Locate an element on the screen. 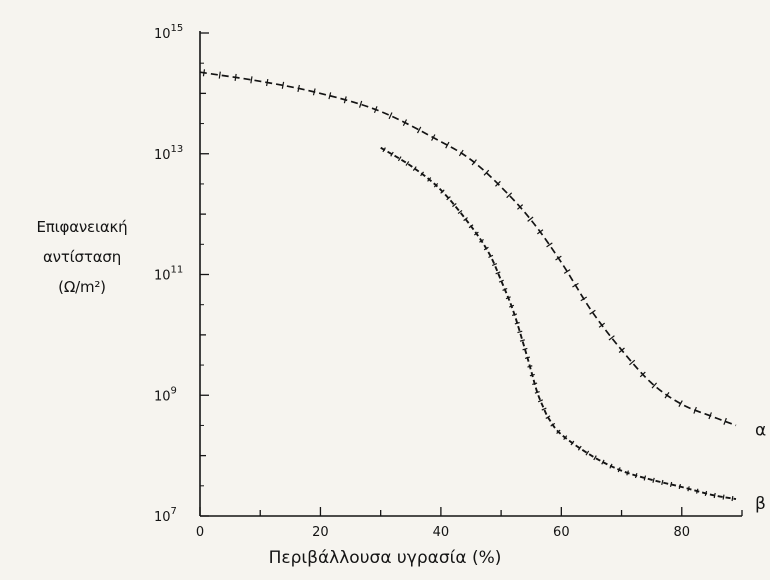 The image size is (770, 580). y-axis-label-line-3: (Ω/m²) is located at coordinates (82, 287).